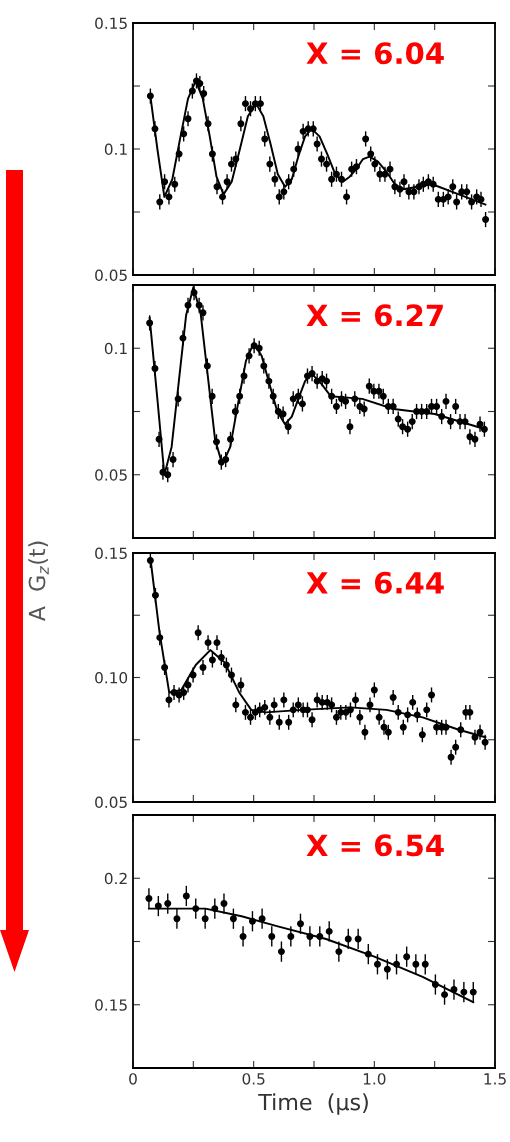  What do you see at coordinates (313, 1104) in the screenshot?
I see `x-axis-title: Time (µs)` at bounding box center [313, 1104].